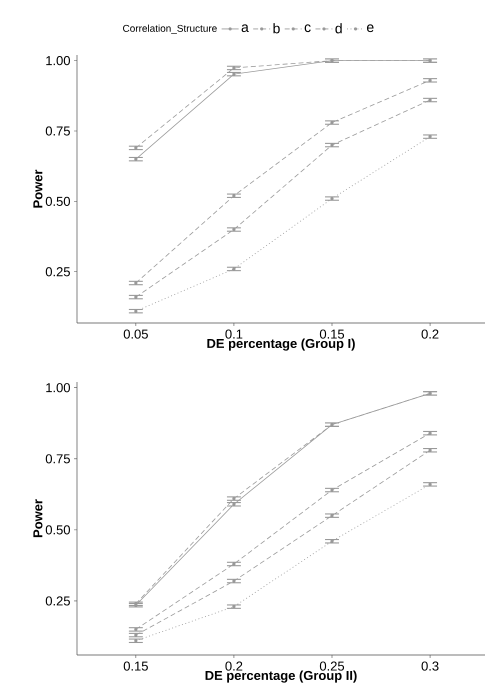 The width and height of the screenshot is (485, 700). What do you see at coordinates (338, 28) in the screenshot?
I see `legend-label: d` at bounding box center [338, 28].